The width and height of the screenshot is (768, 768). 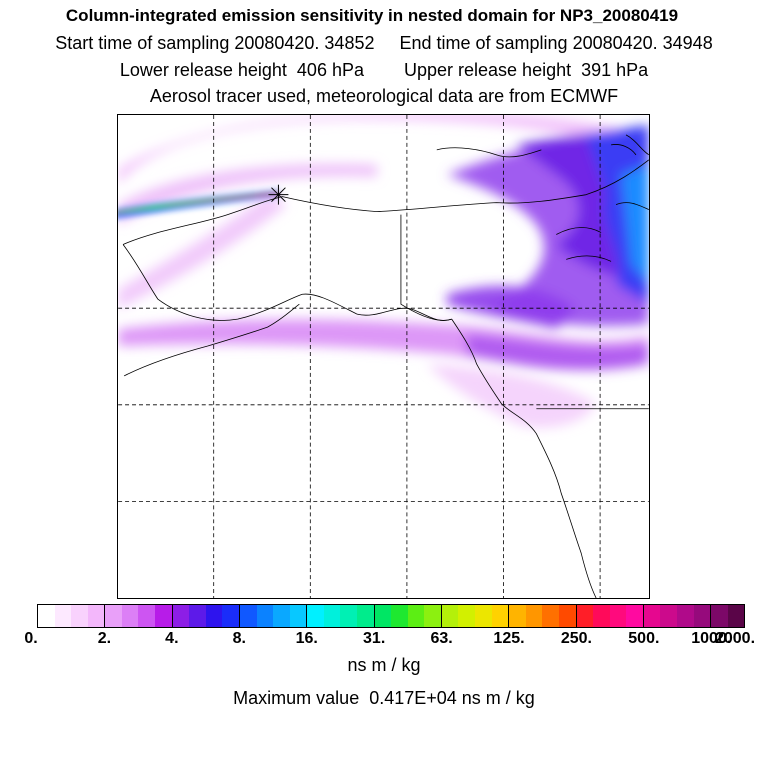 I want to click on colorbar-tick-label: 4., so click(x=172, y=638).